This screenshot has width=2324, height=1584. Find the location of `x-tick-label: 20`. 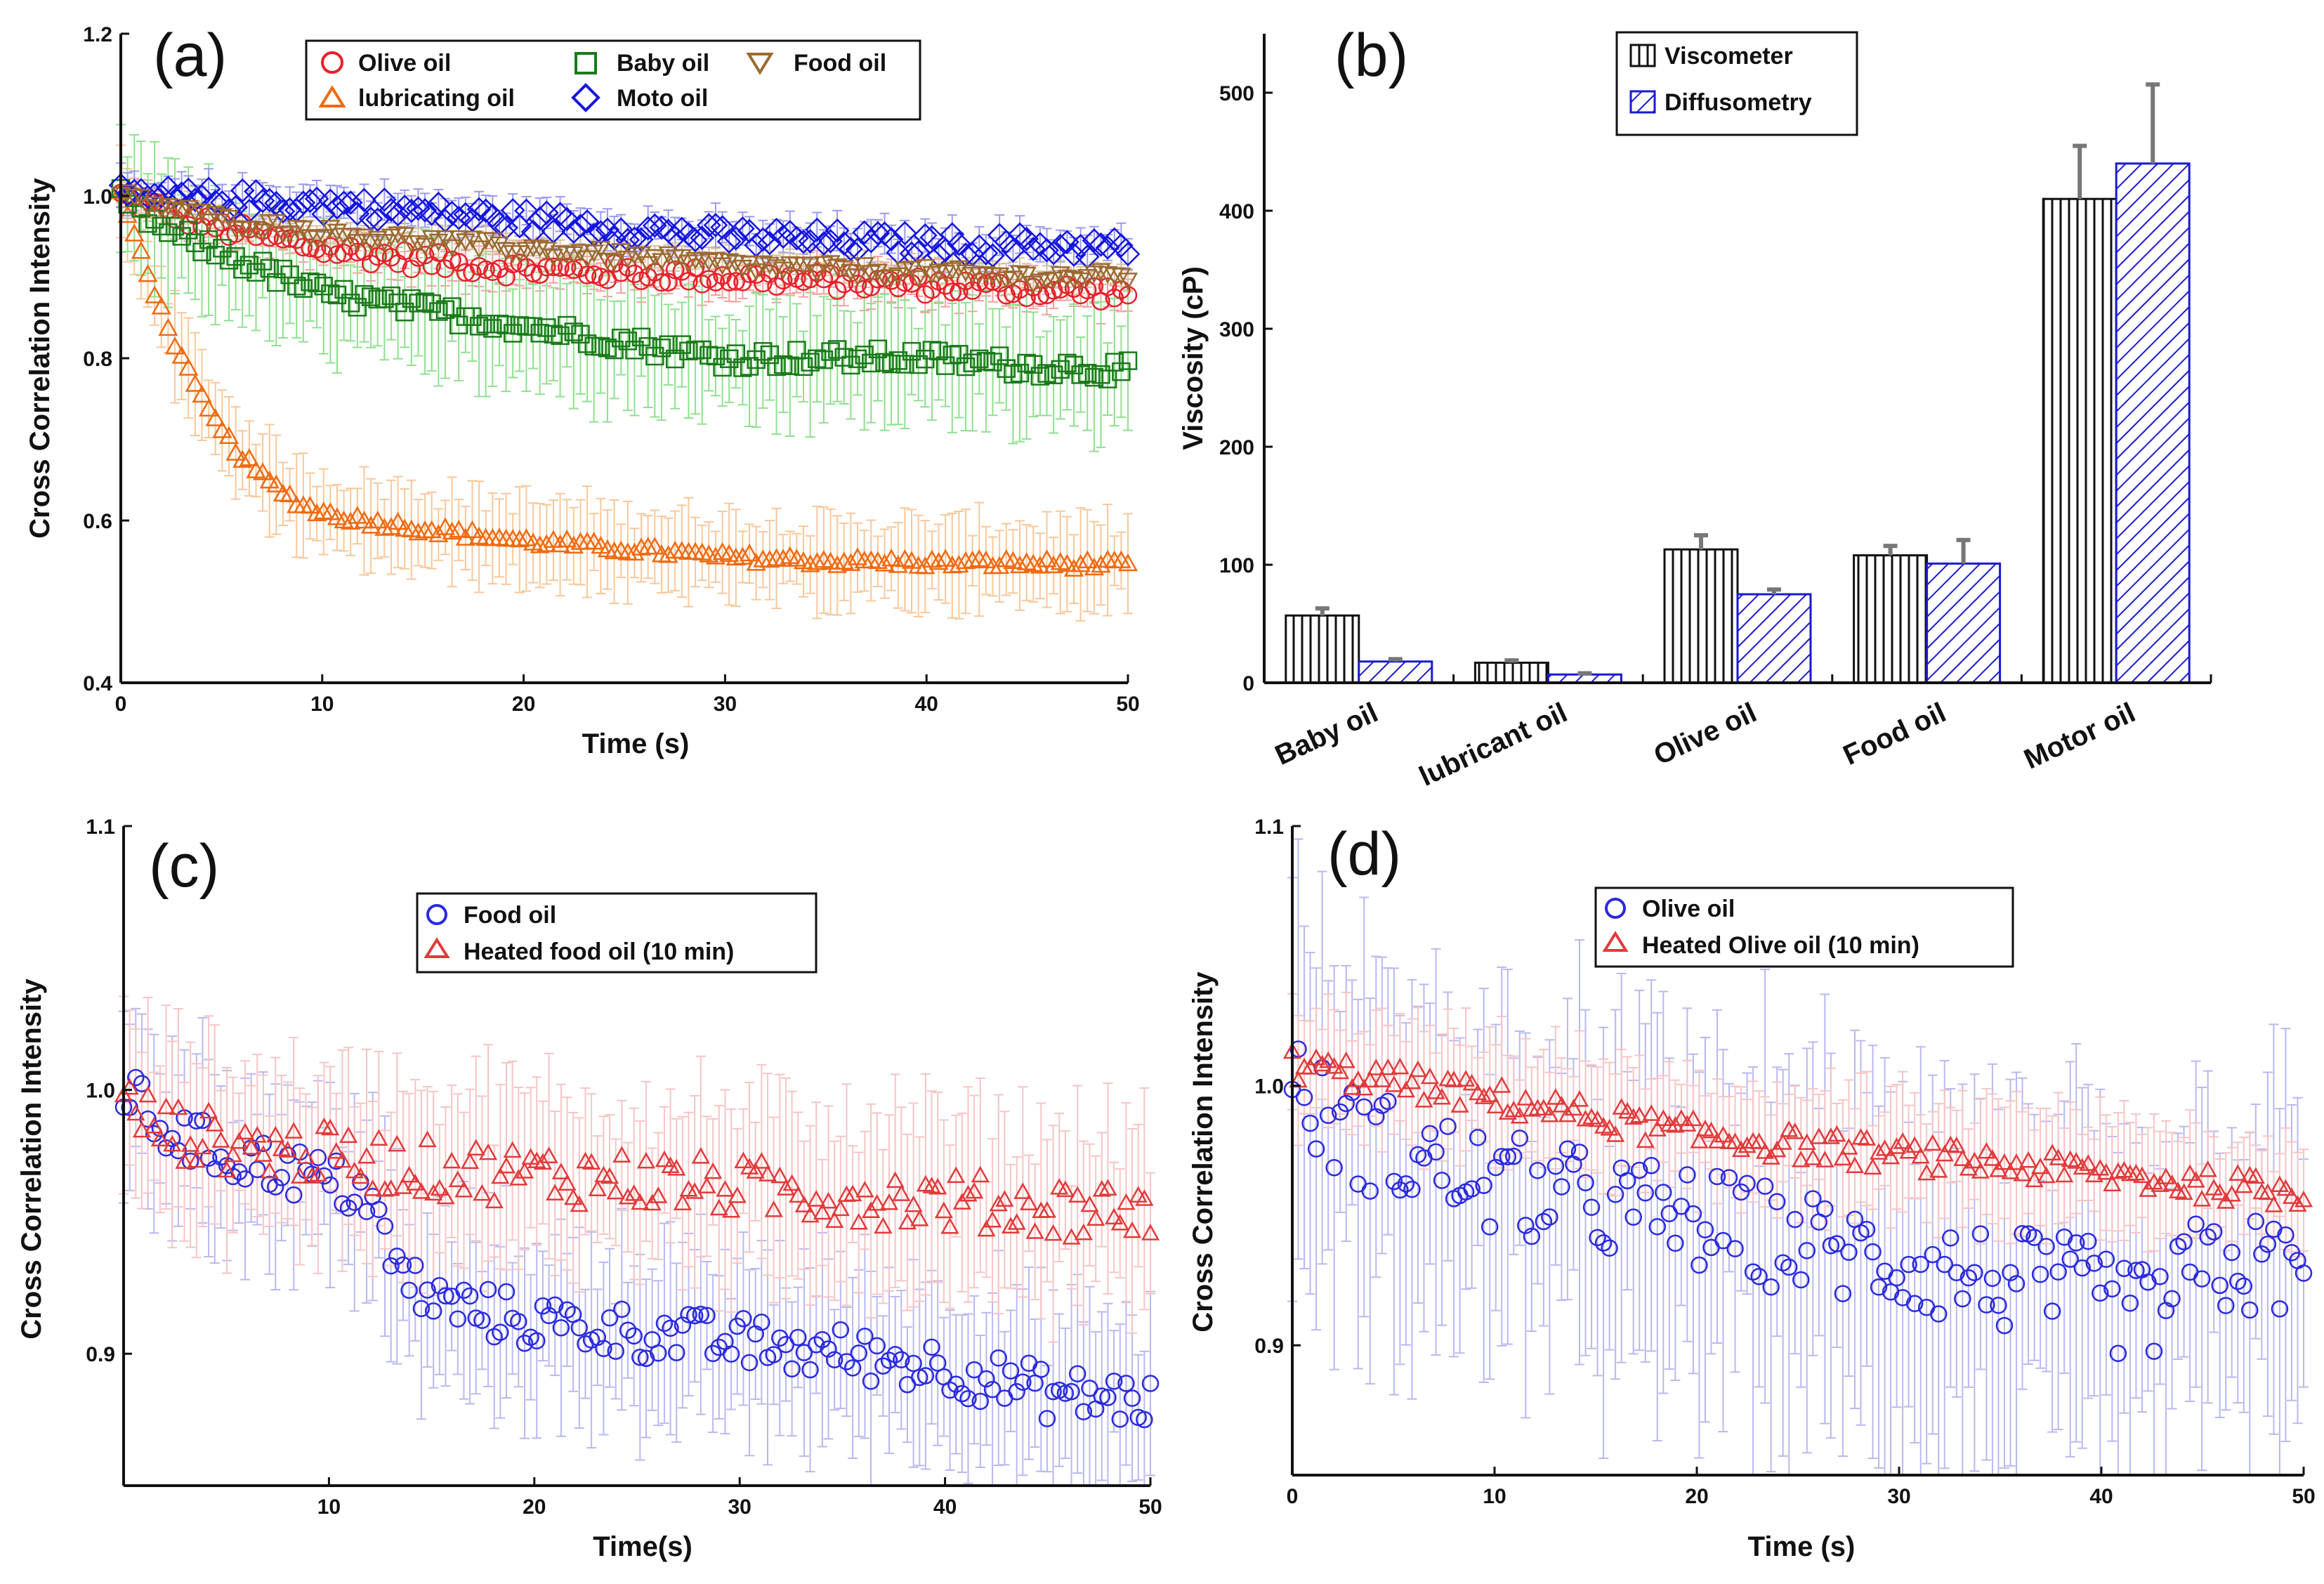

x-tick-label: 20 is located at coordinates (523, 704).